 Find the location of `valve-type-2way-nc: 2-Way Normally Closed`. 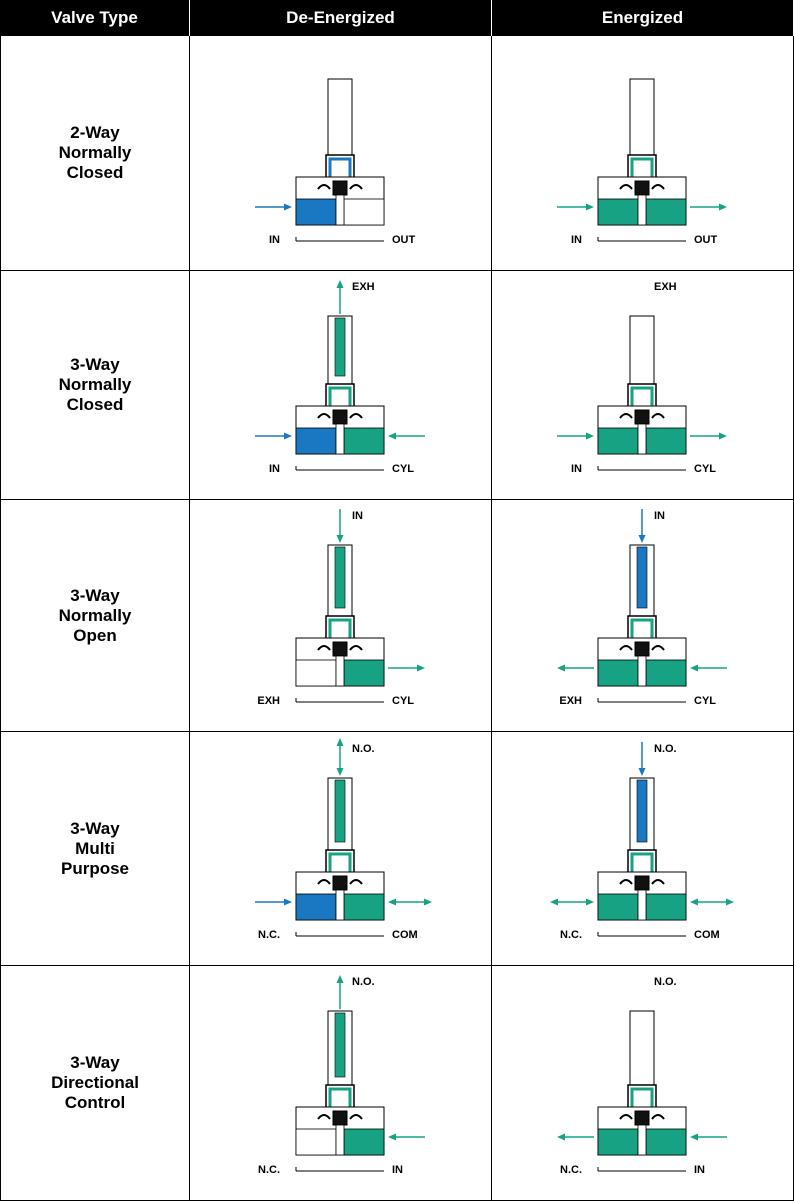

valve-type-2way-nc: 2-Way Normally Closed is located at coordinates (95, 153).